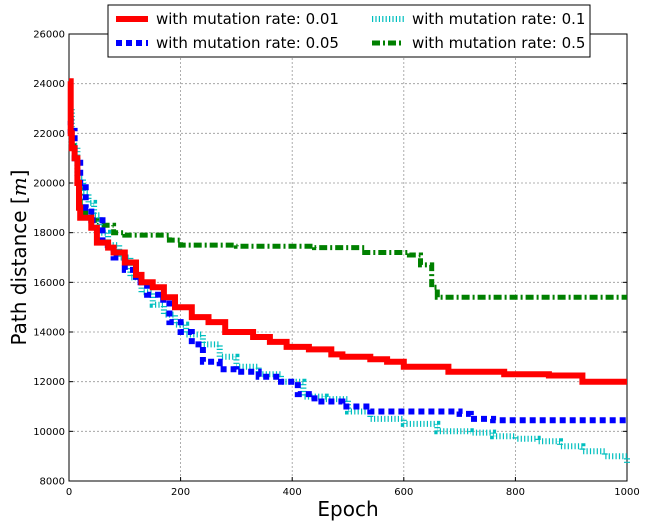  I want to click on y-tick-label: 22000, so click(49, 134).